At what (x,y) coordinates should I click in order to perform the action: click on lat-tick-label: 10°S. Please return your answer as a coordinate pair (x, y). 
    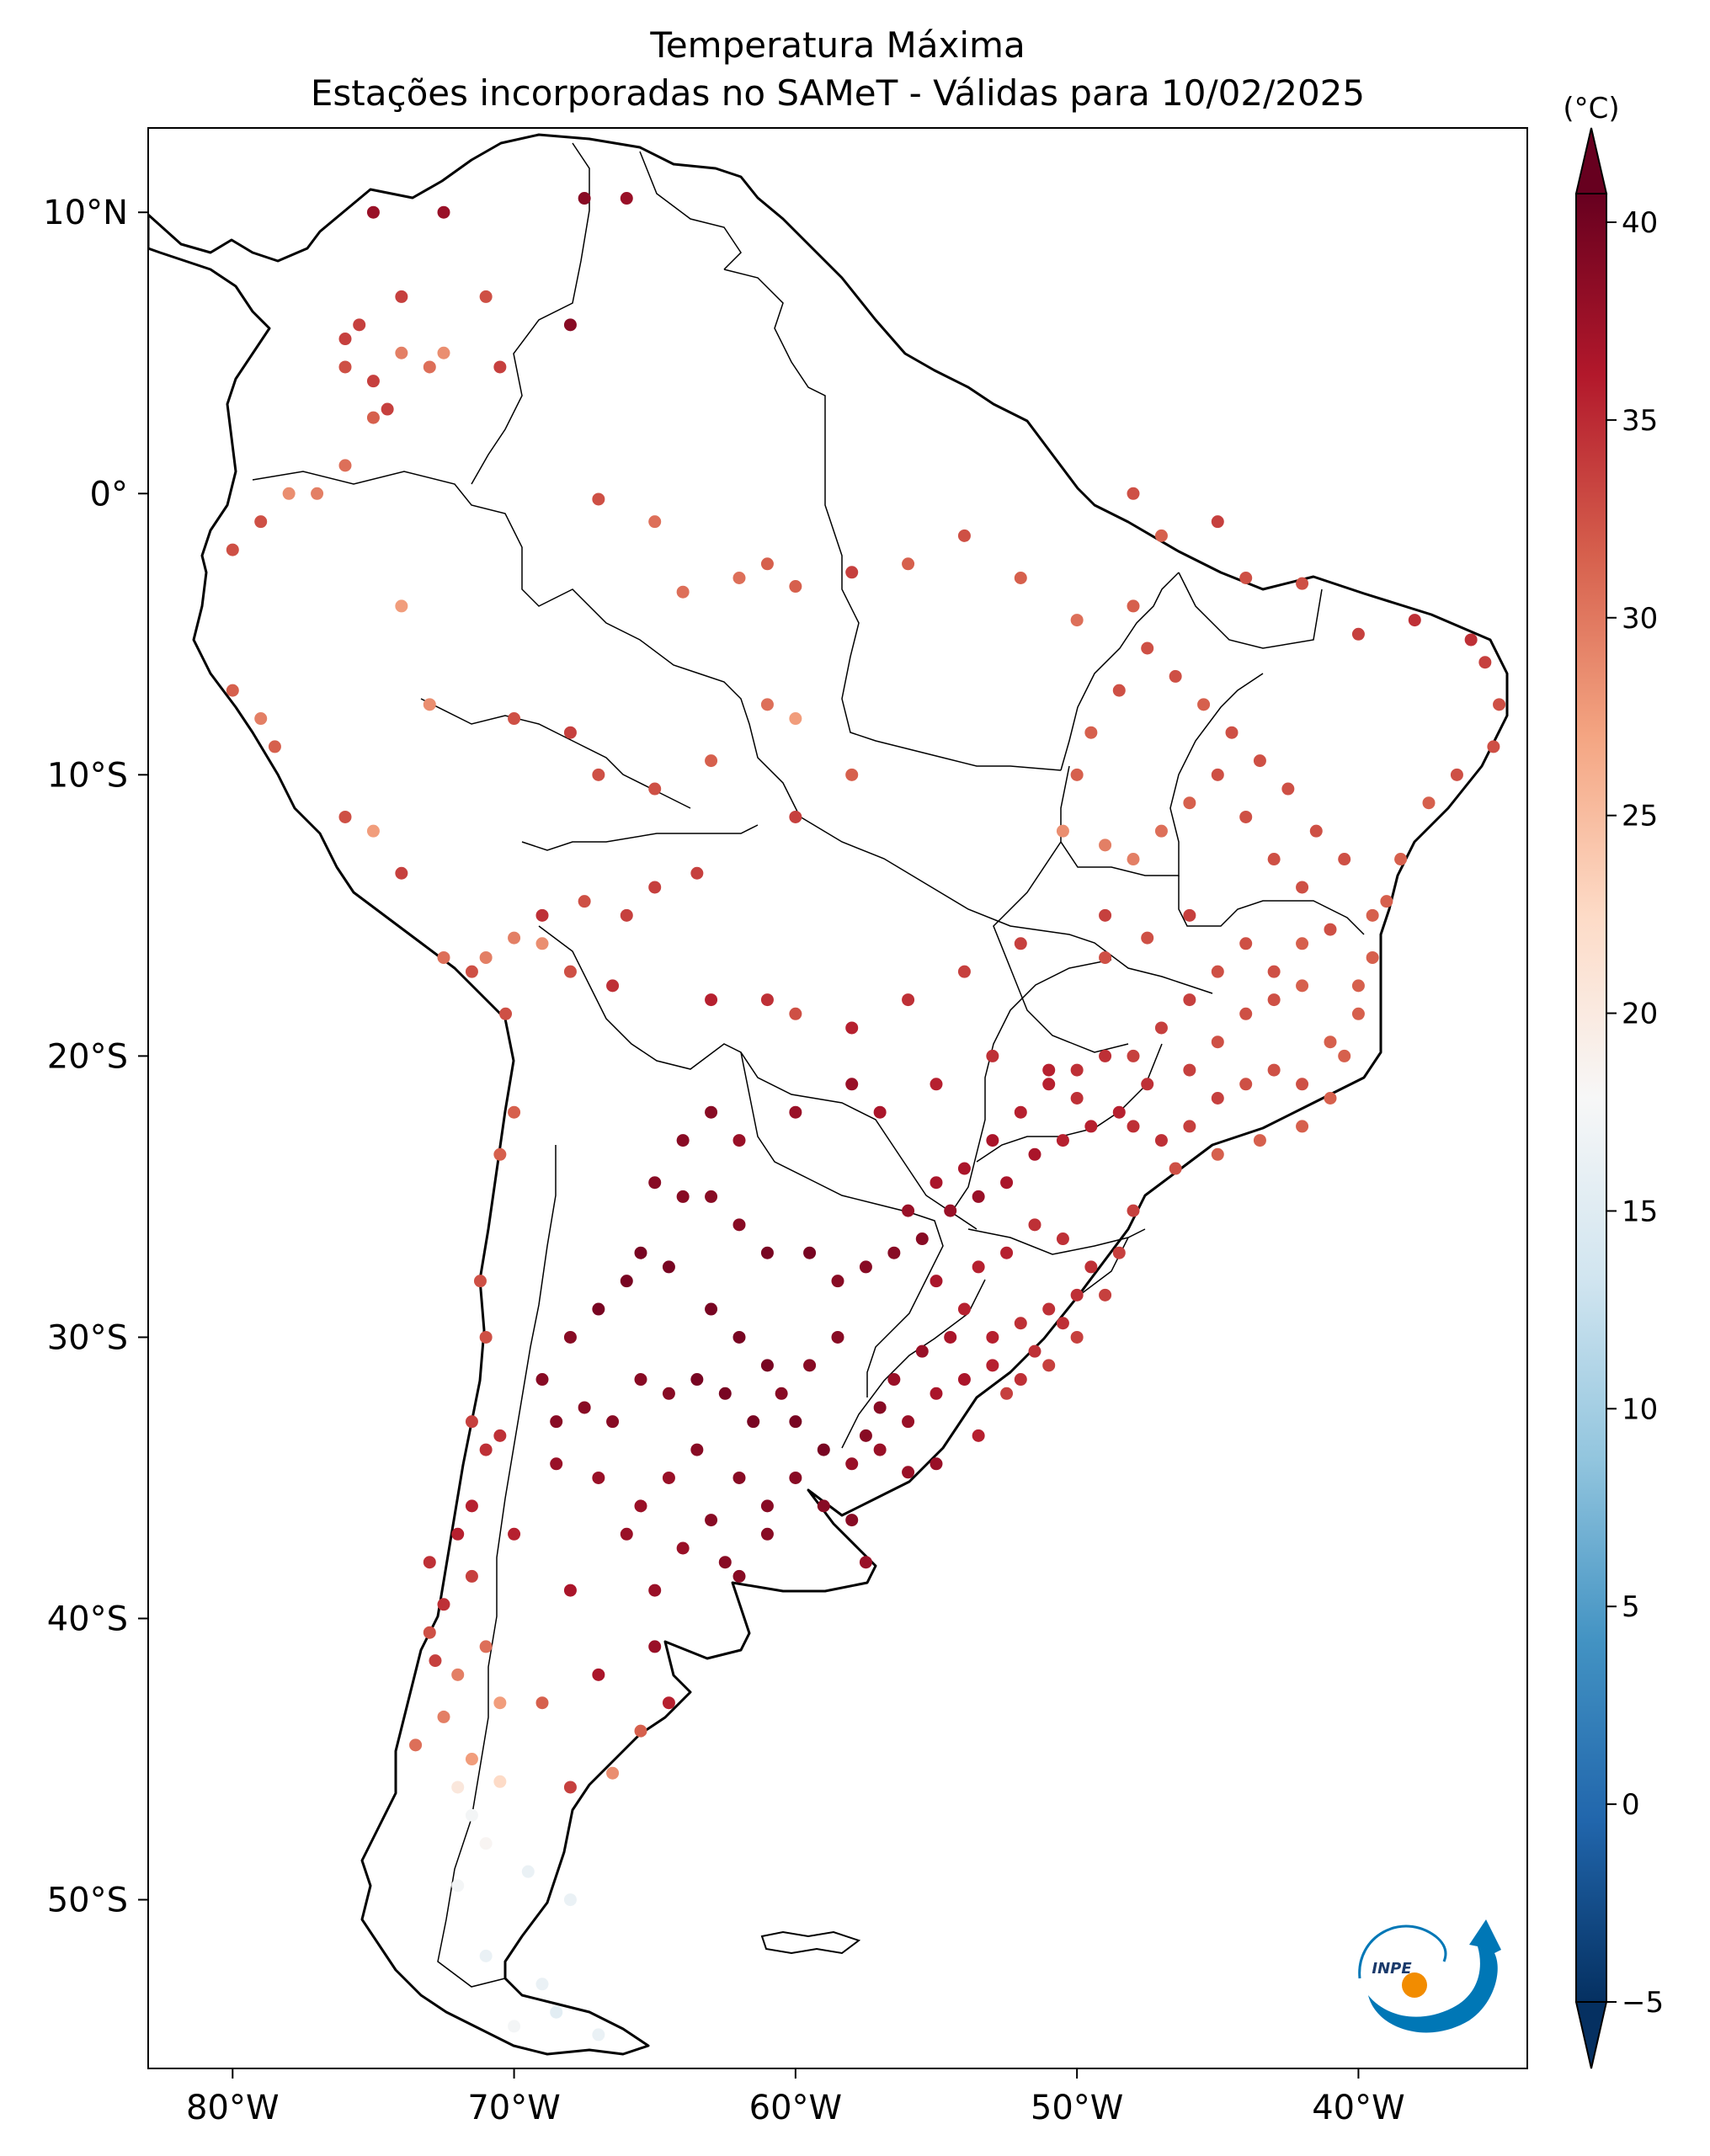
    Looking at the image, I should click on (87, 776).